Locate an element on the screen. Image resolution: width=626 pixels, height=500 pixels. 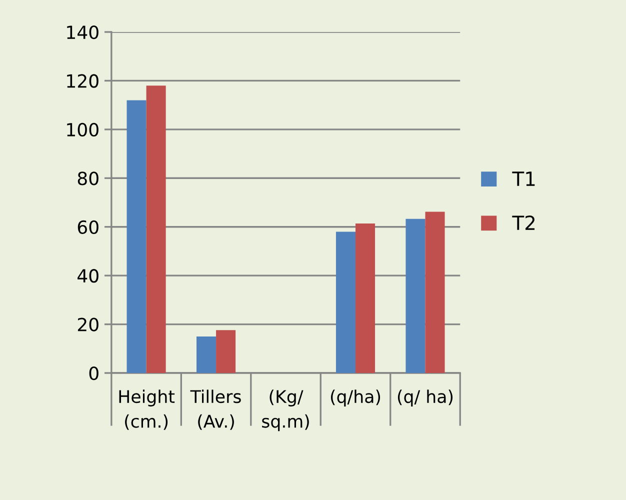
y-tick-label: 60 is located at coordinates (88, 227).